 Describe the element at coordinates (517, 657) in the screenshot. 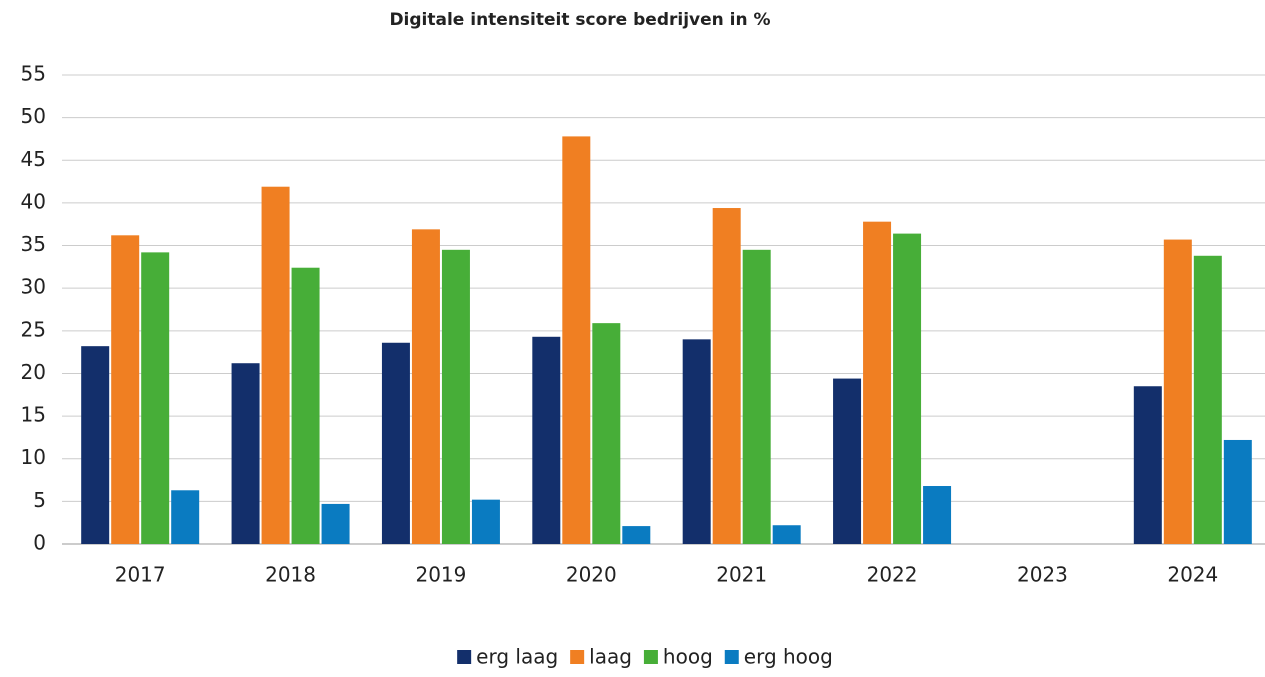

I see `legend-label: erg laag` at that location.